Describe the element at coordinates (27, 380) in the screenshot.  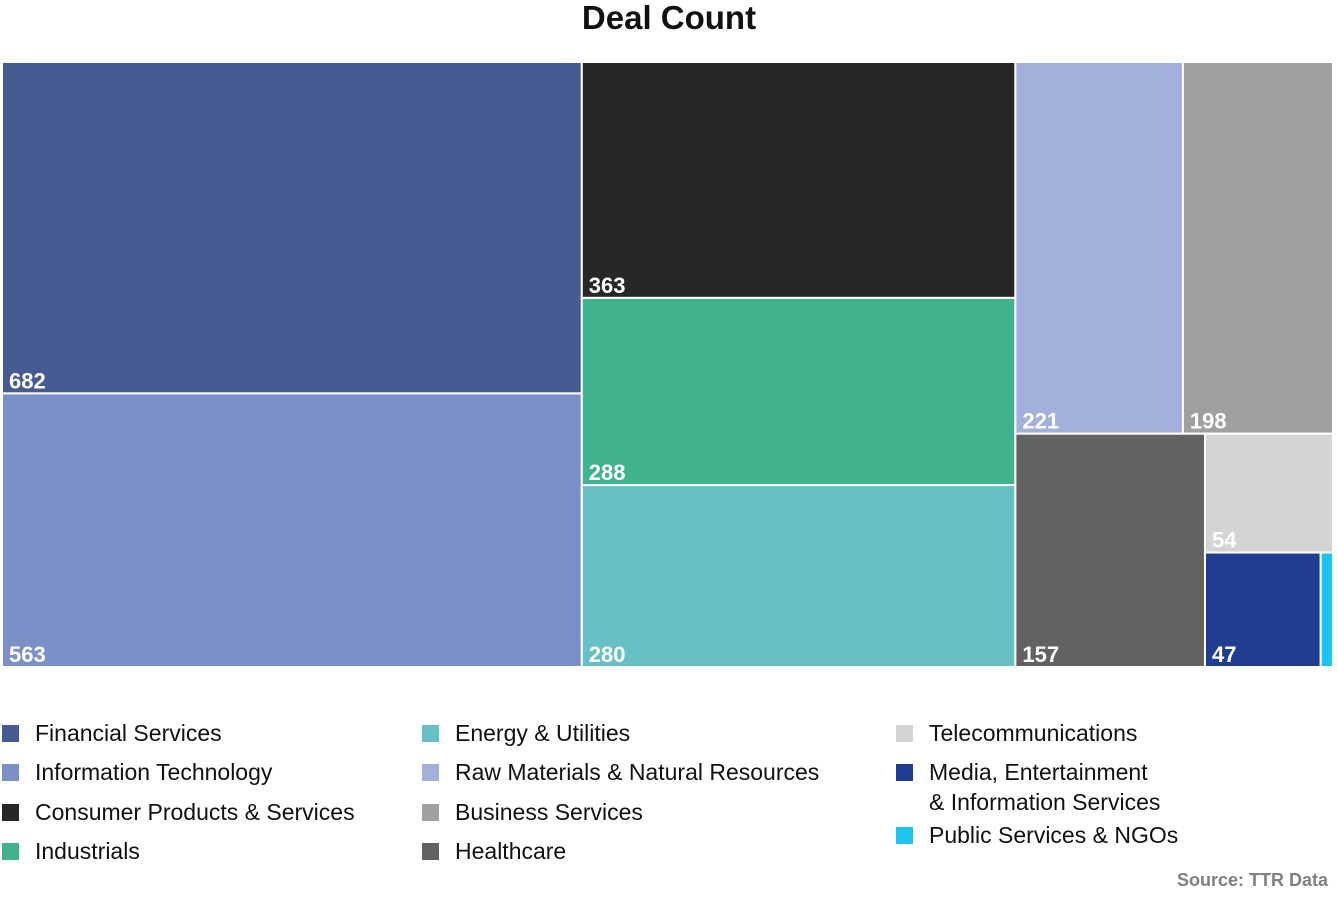
I see `treemap-value-label-financial-services: 682` at that location.